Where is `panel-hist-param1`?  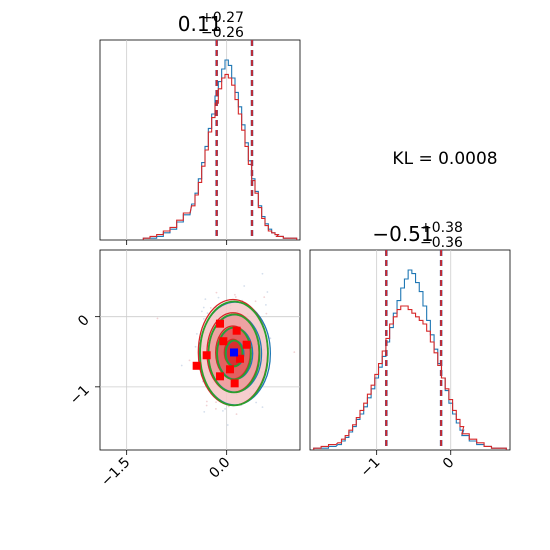
panel-hist-param1 is located at coordinates (200, 140).